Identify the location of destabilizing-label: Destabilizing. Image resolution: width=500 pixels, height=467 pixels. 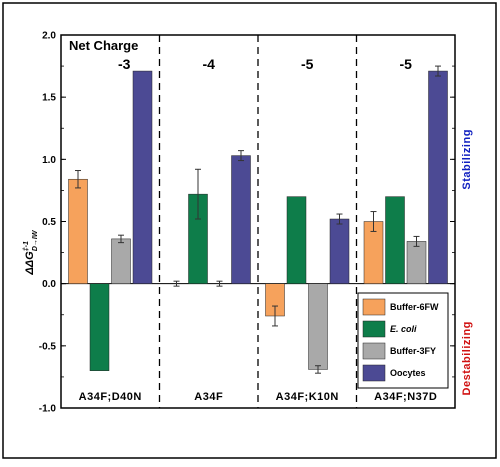
(467, 358).